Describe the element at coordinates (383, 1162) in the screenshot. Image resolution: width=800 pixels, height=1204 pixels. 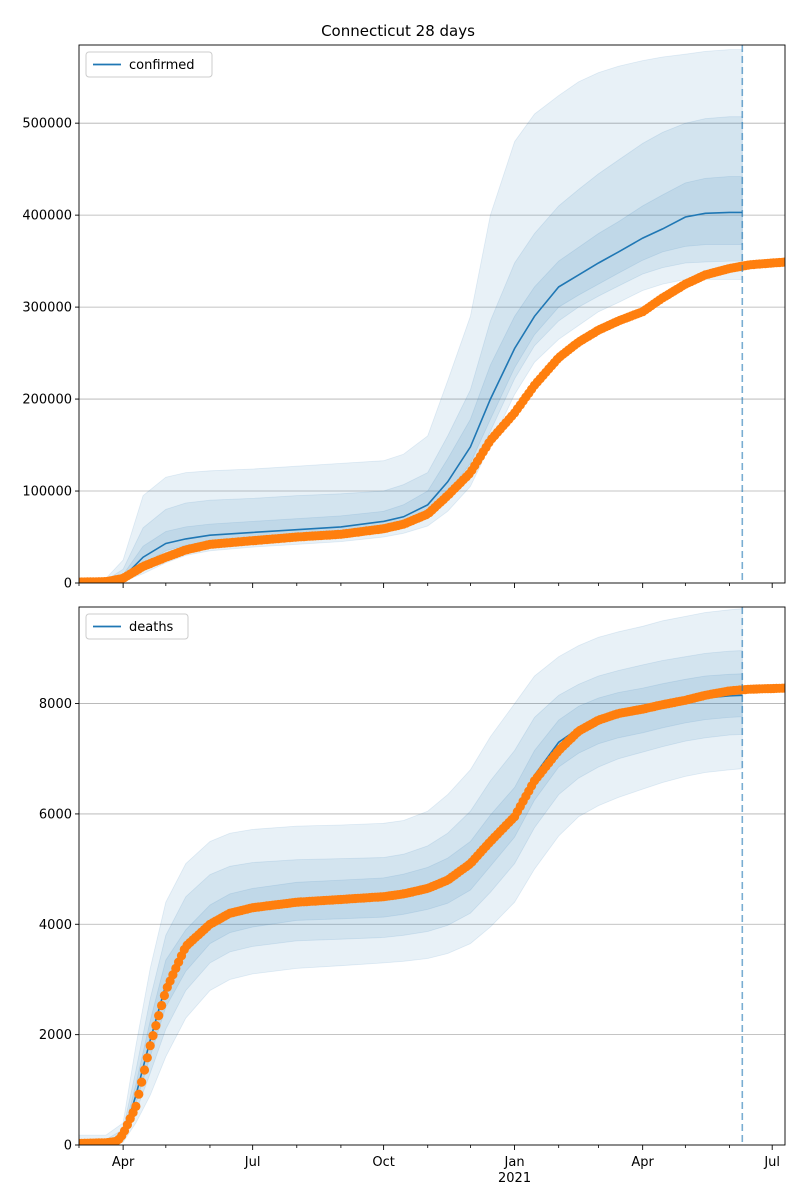
I see `x-tick-label: Oct` at that location.